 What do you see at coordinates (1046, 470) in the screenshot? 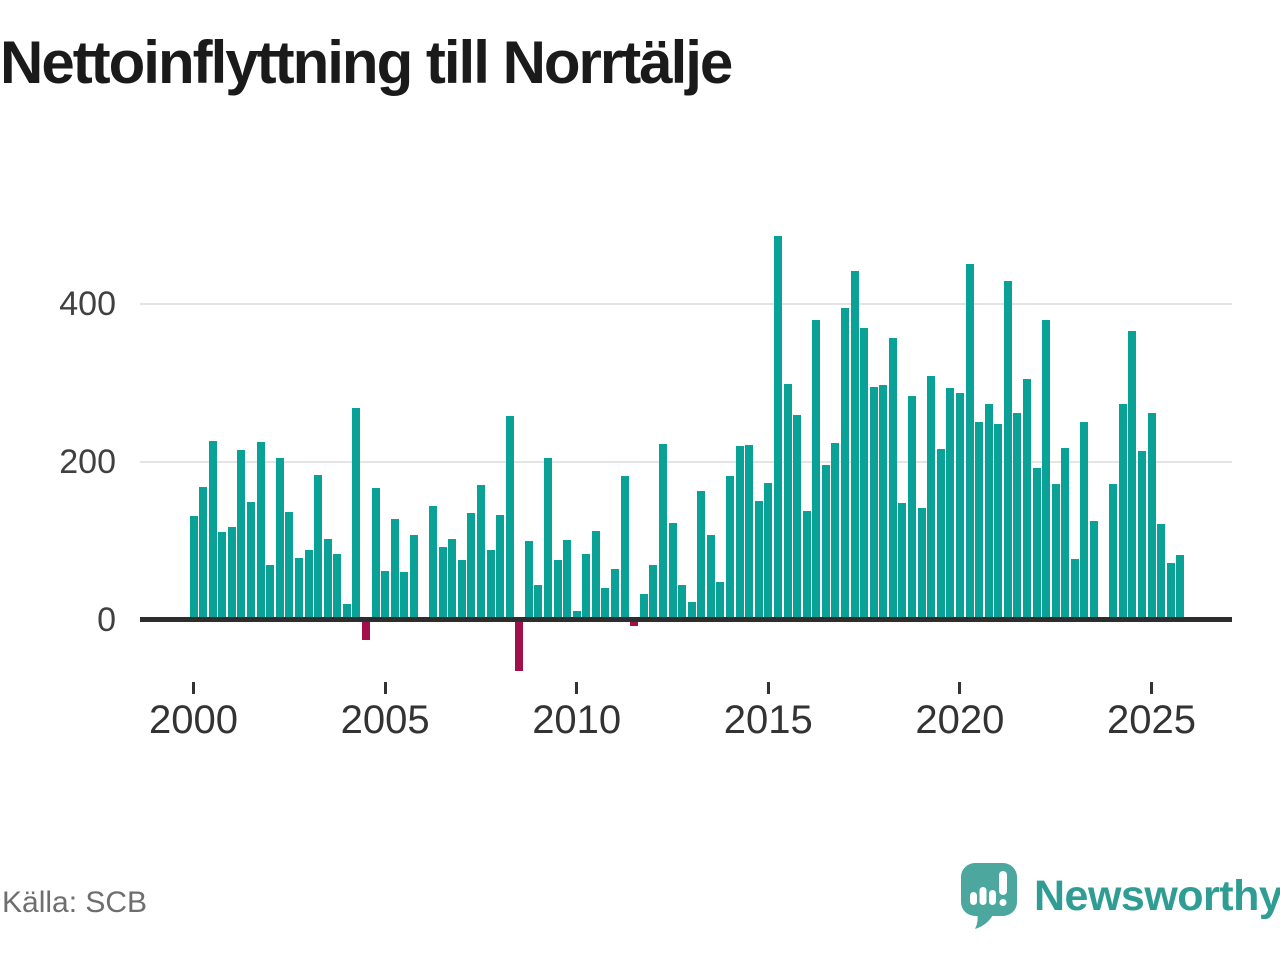
I see `bar-2022Q2` at bounding box center [1046, 470].